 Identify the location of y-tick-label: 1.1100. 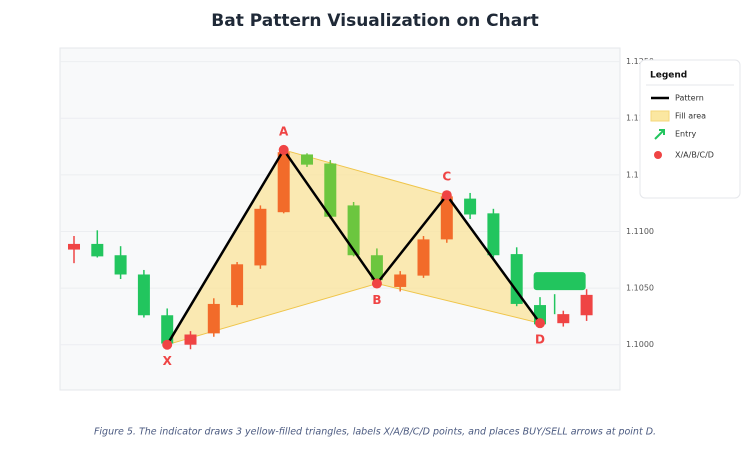
(640, 231).